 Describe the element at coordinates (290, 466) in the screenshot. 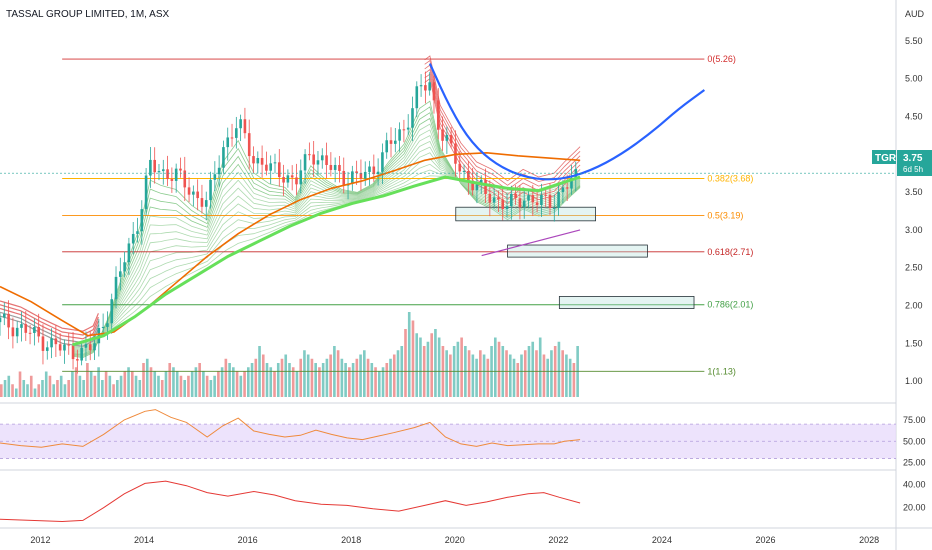

I see `lower-indicators` at that location.